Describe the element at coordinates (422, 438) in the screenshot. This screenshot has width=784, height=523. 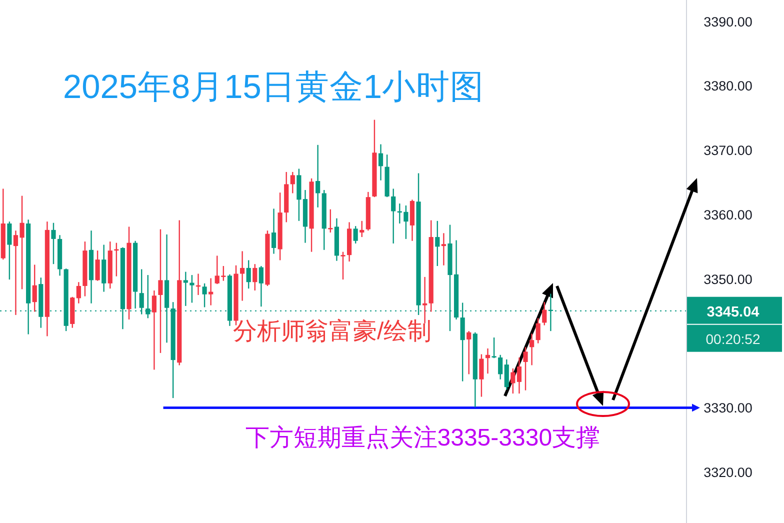
I see `ref-line-label: 下方短期重点关注3335-3330支撑` at that location.